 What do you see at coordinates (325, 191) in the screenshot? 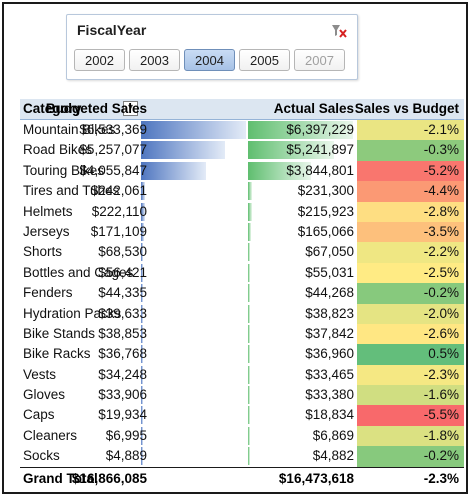
I see `row-actual: $231,300` at bounding box center [325, 191].